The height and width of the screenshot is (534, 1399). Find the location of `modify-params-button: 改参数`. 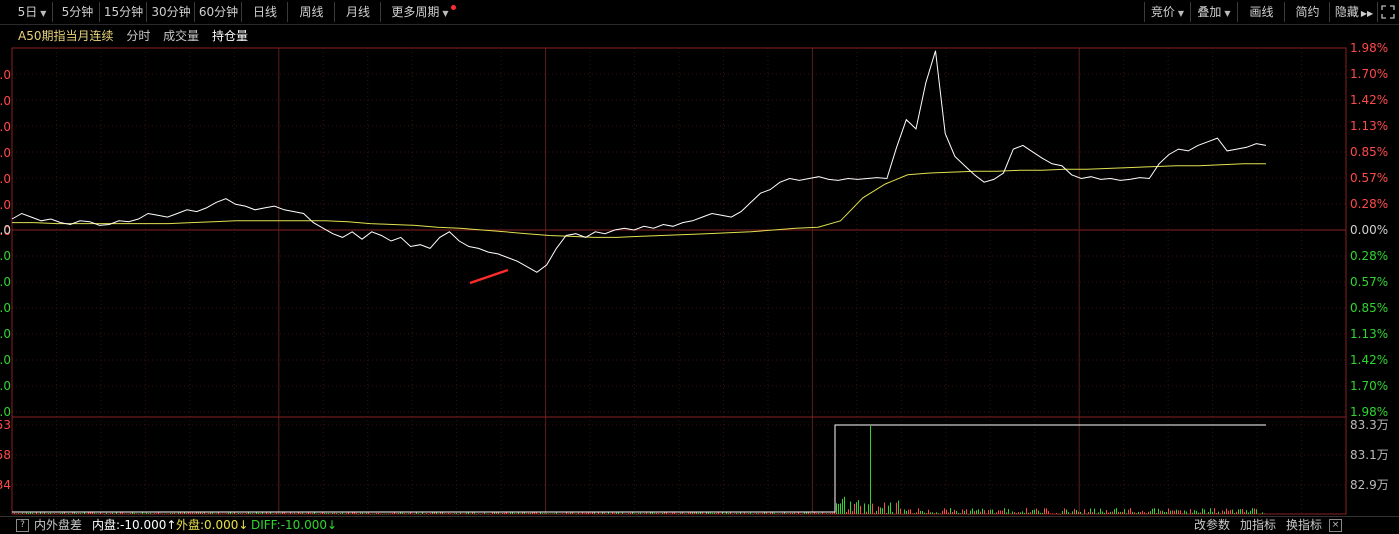

modify-params-button: 改参数 is located at coordinates (1212, 525).